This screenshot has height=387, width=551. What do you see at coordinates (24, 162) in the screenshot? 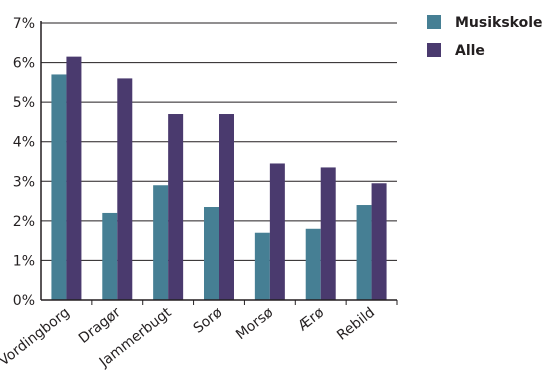
I see `y-axis-ticks: 0% 1% 2% 3% 4% 5% 6% 7%` at bounding box center [24, 162].